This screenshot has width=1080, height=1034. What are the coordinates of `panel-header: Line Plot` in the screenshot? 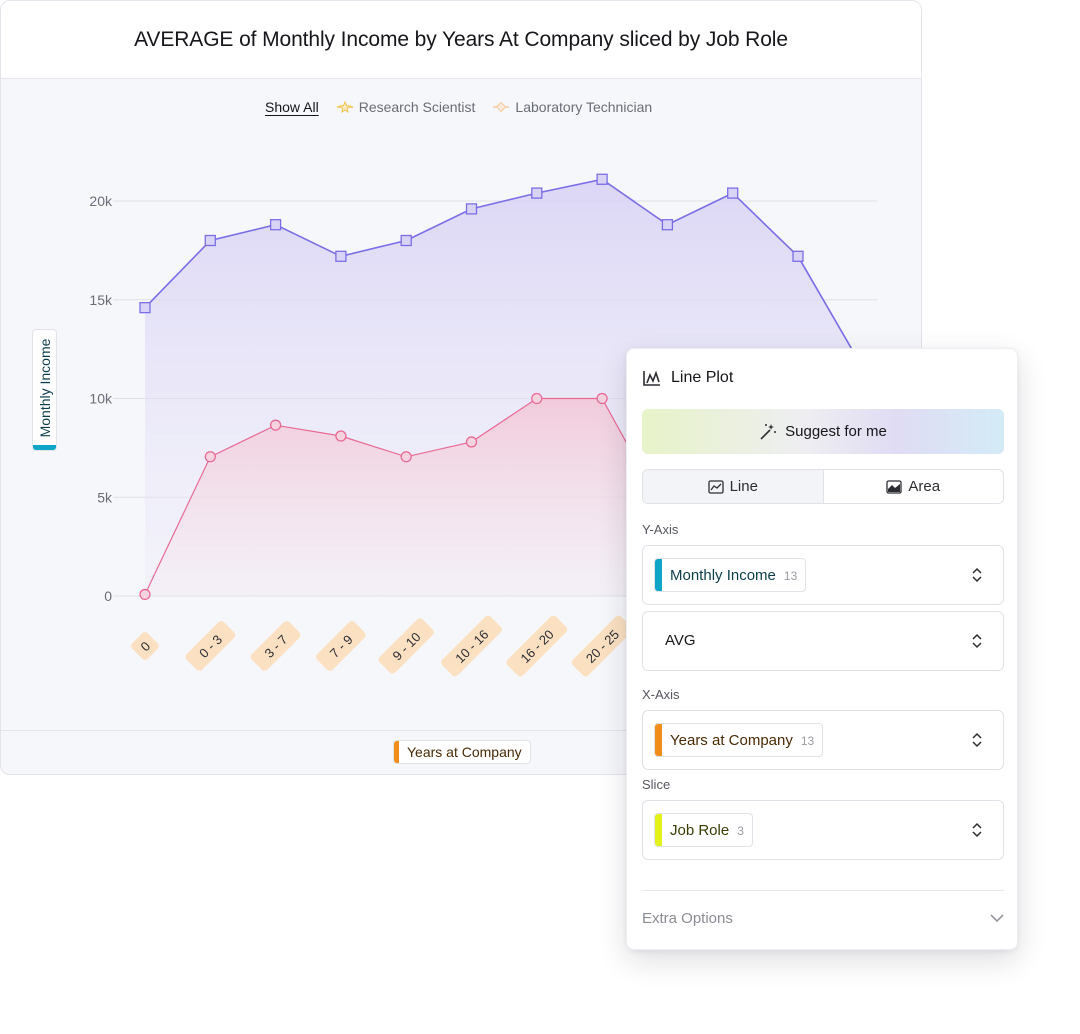 It's located at (688, 378).